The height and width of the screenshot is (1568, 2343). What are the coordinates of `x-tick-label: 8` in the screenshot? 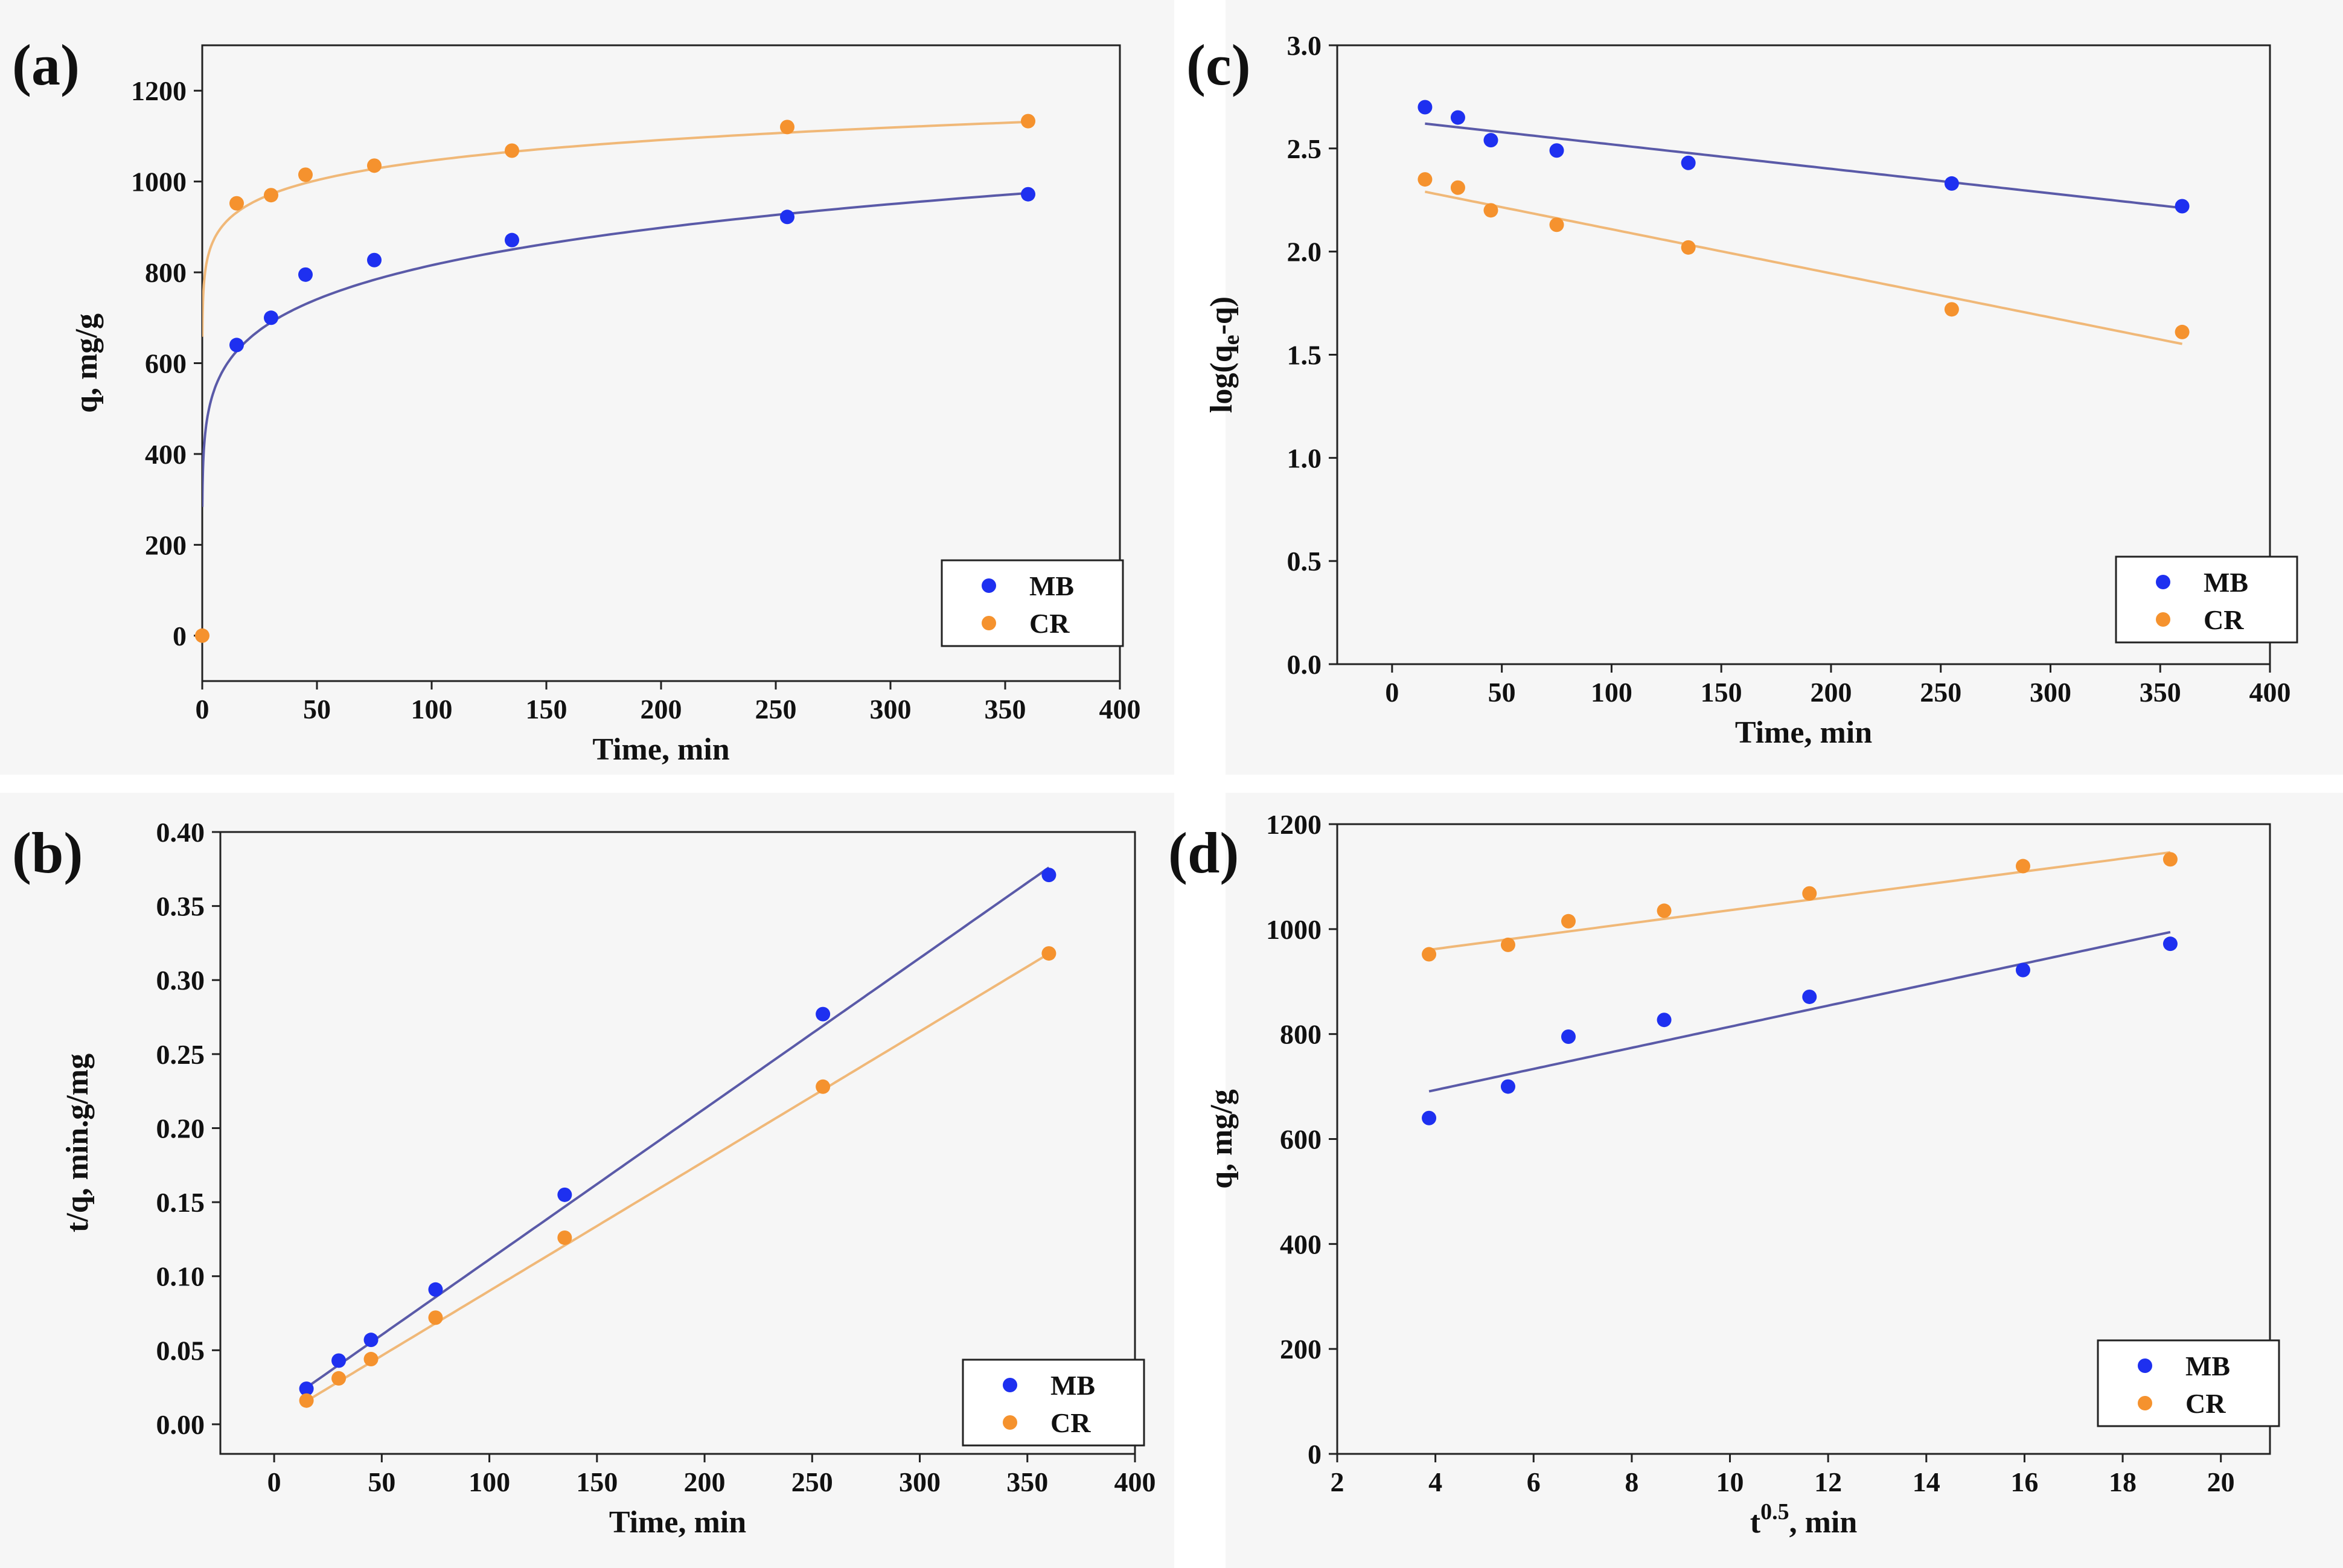 It's located at (1631, 1482).